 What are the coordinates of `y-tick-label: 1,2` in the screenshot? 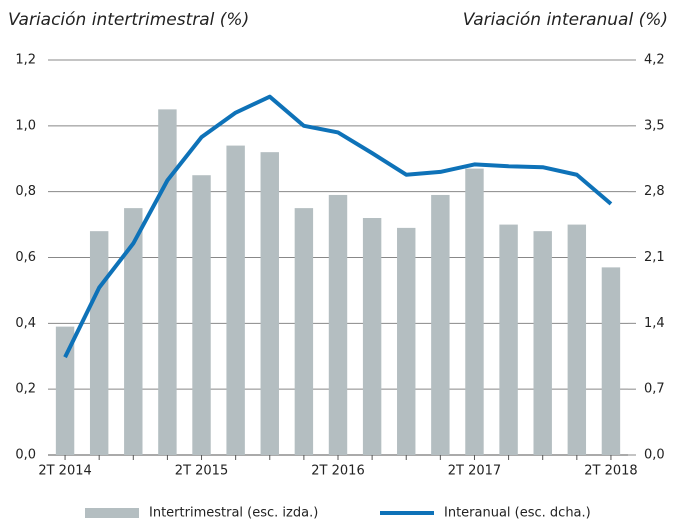 It's located at (25, 60).